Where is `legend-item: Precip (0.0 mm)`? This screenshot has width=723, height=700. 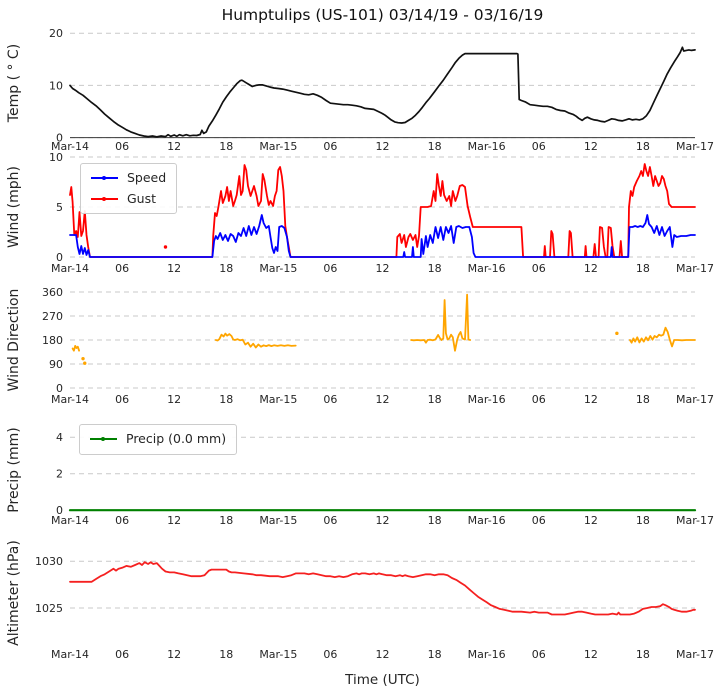
legend-item: Precip (0.0 mm) is located at coordinates (158, 439).